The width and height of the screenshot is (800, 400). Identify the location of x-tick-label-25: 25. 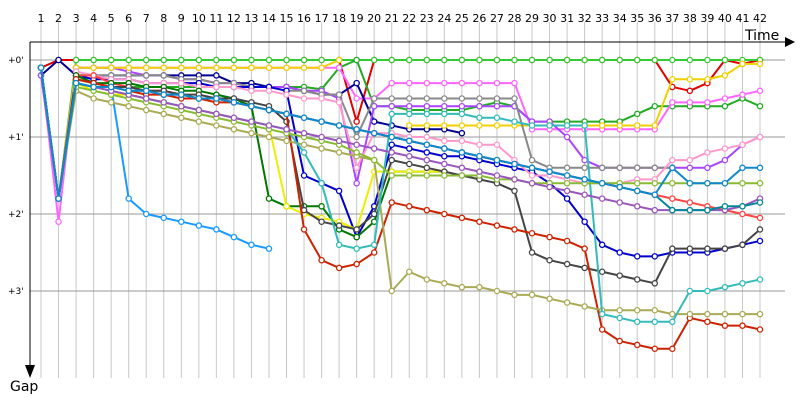
(462, 18).